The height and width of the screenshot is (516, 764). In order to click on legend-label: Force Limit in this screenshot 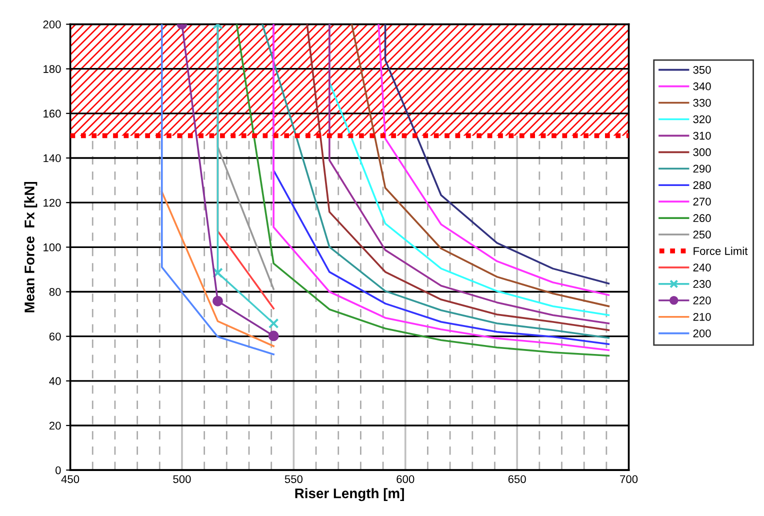, I will do `click(721, 250)`.